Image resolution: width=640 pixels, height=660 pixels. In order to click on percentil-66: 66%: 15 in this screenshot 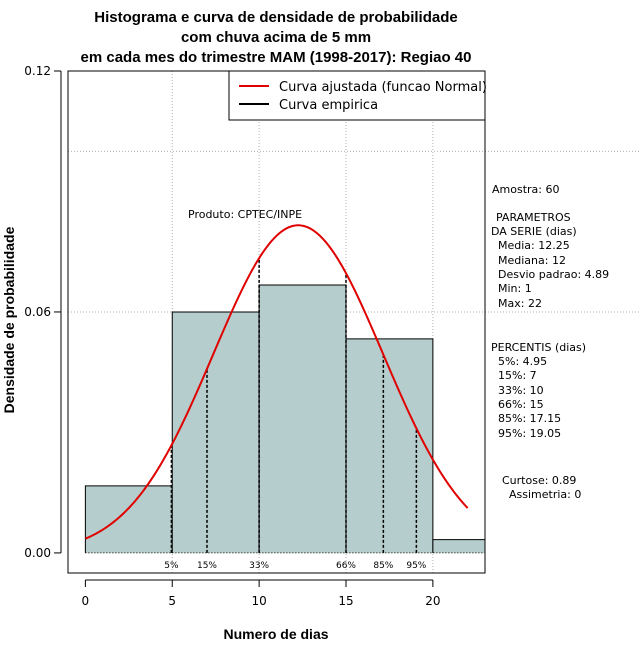, I will do `click(521, 404)`.